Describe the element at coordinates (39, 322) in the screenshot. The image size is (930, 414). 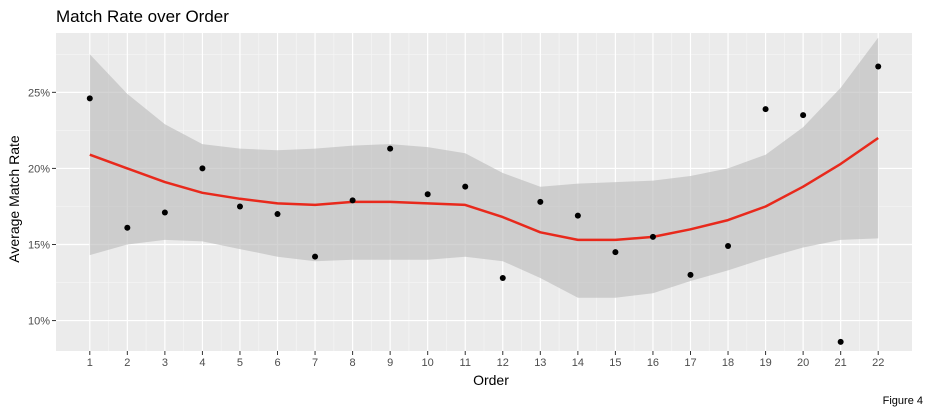
I see `y-tick-label: 10%` at that location.